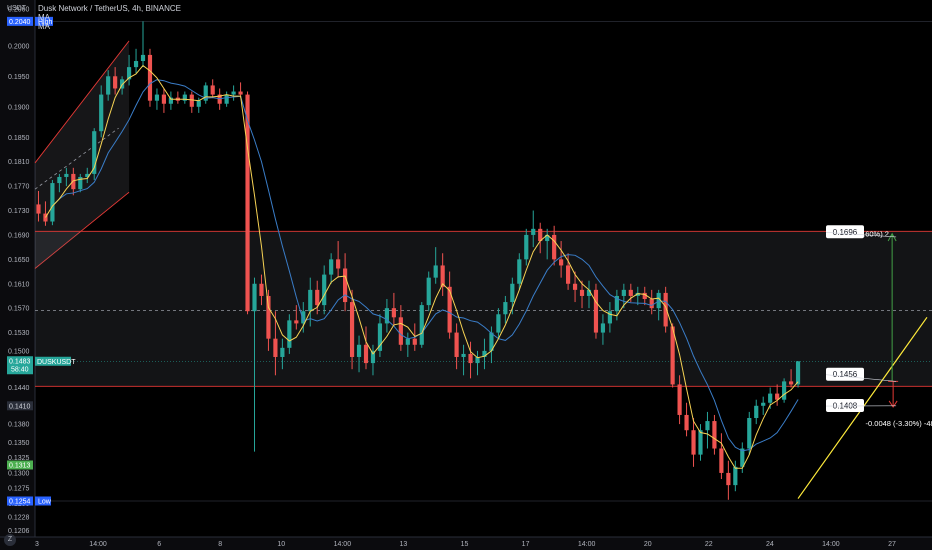 The image size is (932, 550). Describe the element at coordinates (20, 369) in the screenshot. I see `bar-countdown: 58:40` at that location.